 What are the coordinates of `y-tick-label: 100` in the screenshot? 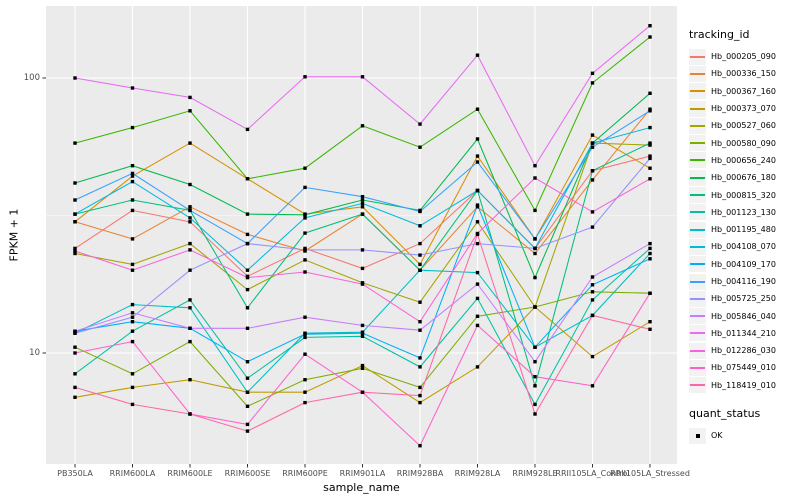 It's located at (31, 77).